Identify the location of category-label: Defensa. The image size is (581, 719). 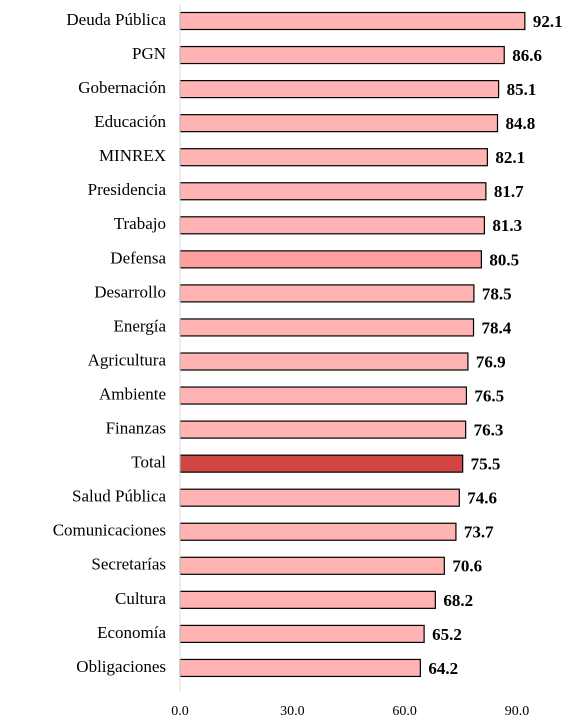
(138, 257).